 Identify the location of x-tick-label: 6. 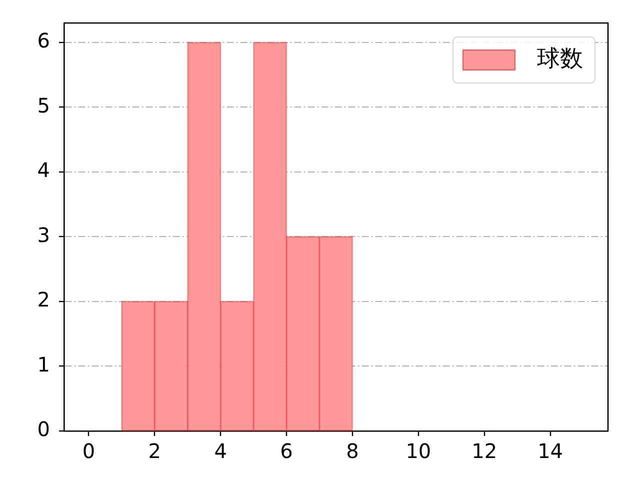
(286, 451).